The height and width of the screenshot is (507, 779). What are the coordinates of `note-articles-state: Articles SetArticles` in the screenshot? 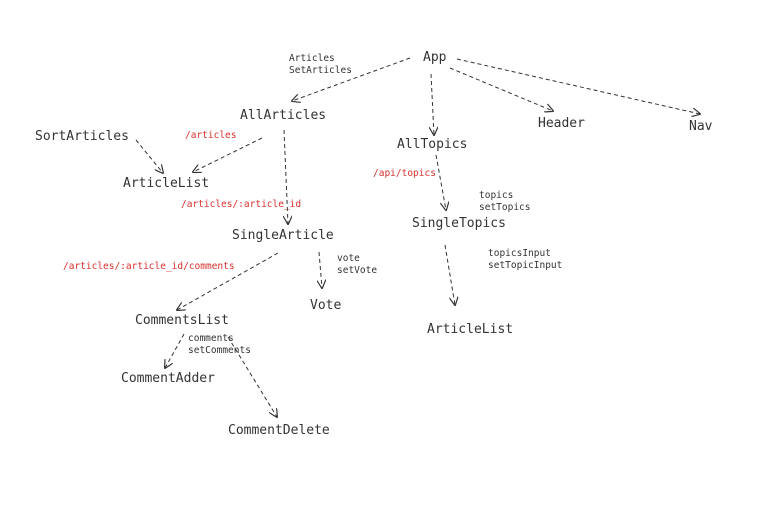 It's located at (320, 65).